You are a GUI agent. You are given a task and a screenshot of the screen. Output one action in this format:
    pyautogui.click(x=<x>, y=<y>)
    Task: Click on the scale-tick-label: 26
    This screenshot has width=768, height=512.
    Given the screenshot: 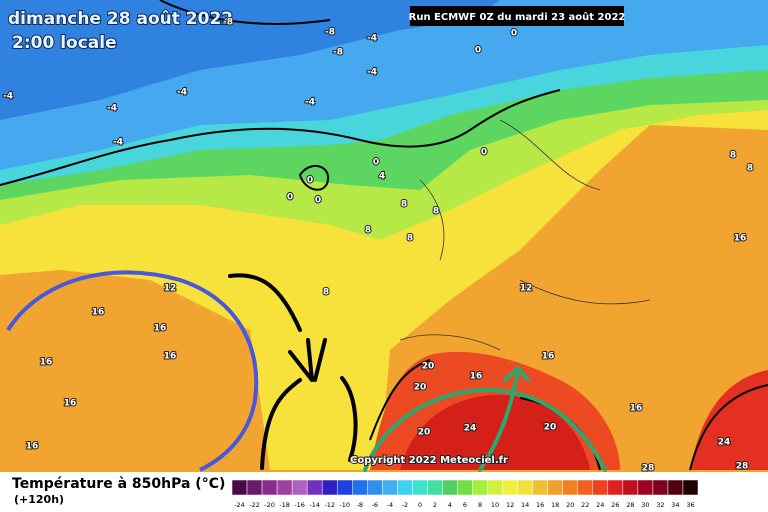 What is the action you would take?
    pyautogui.click(x=615, y=505)
    